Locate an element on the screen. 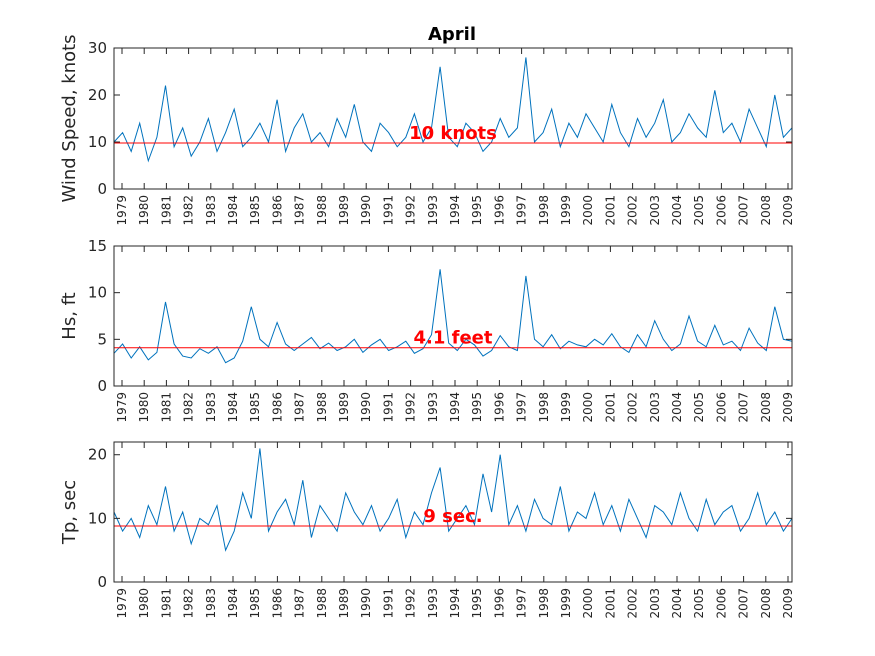  y-axis-label: Wind Speed, knots is located at coordinates (69, 118).